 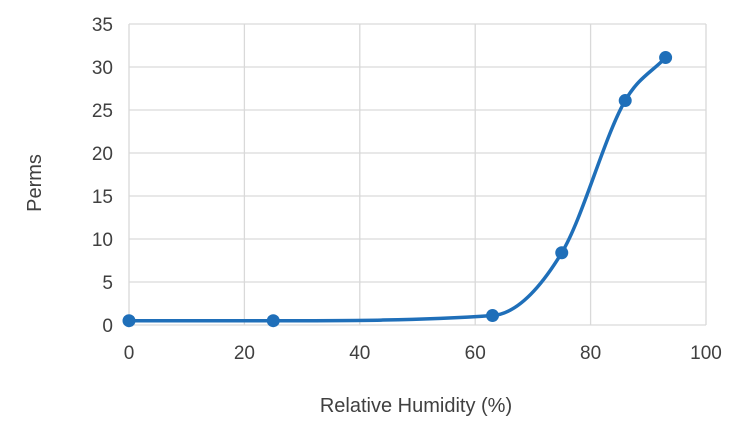 I want to click on y-tick-label: 25, so click(x=102, y=111).